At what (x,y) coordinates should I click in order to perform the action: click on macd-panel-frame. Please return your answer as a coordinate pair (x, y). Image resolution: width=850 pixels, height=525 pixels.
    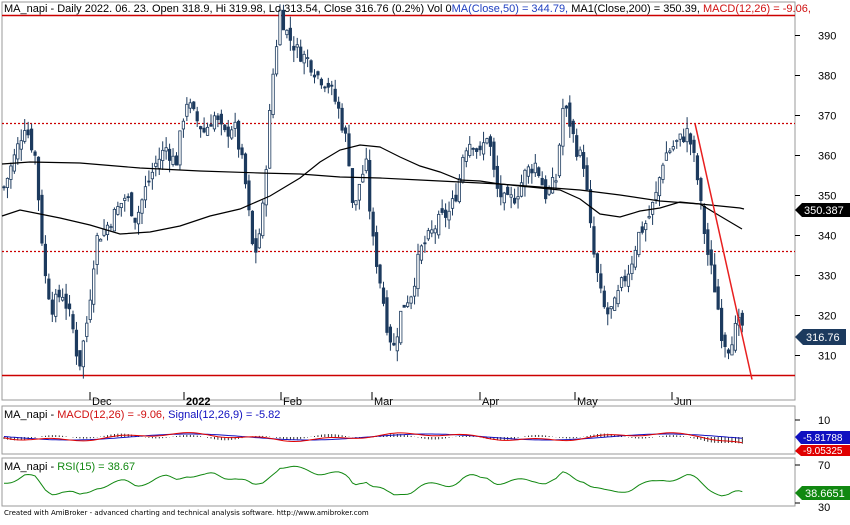
    Looking at the image, I should click on (398, 430).